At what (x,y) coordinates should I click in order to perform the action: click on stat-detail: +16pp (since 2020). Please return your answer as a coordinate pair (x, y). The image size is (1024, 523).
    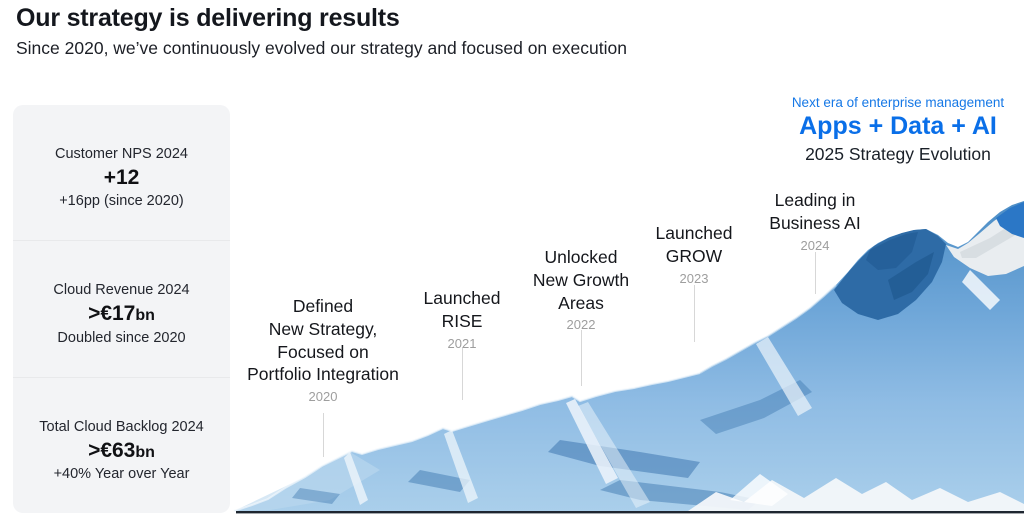
    Looking at the image, I should click on (121, 201).